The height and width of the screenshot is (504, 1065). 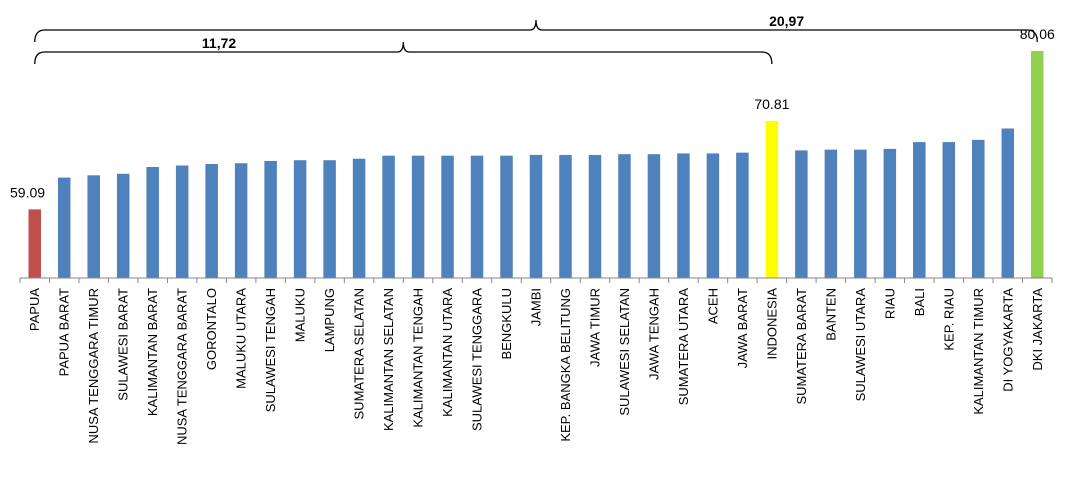 I want to click on data-label: 59.09, so click(x=27, y=192).